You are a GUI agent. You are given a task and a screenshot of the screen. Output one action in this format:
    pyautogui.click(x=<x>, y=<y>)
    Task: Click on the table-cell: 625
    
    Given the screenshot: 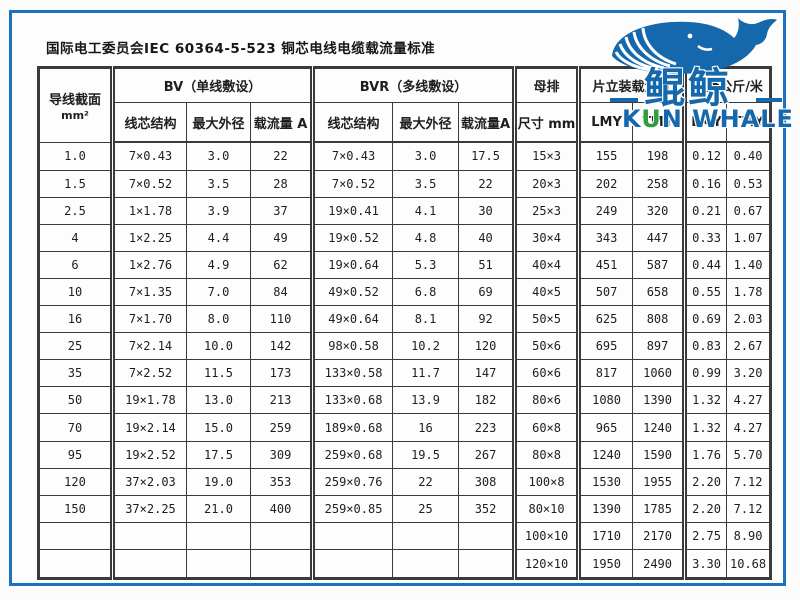 What is the action you would take?
    pyautogui.click(x=605, y=319)
    